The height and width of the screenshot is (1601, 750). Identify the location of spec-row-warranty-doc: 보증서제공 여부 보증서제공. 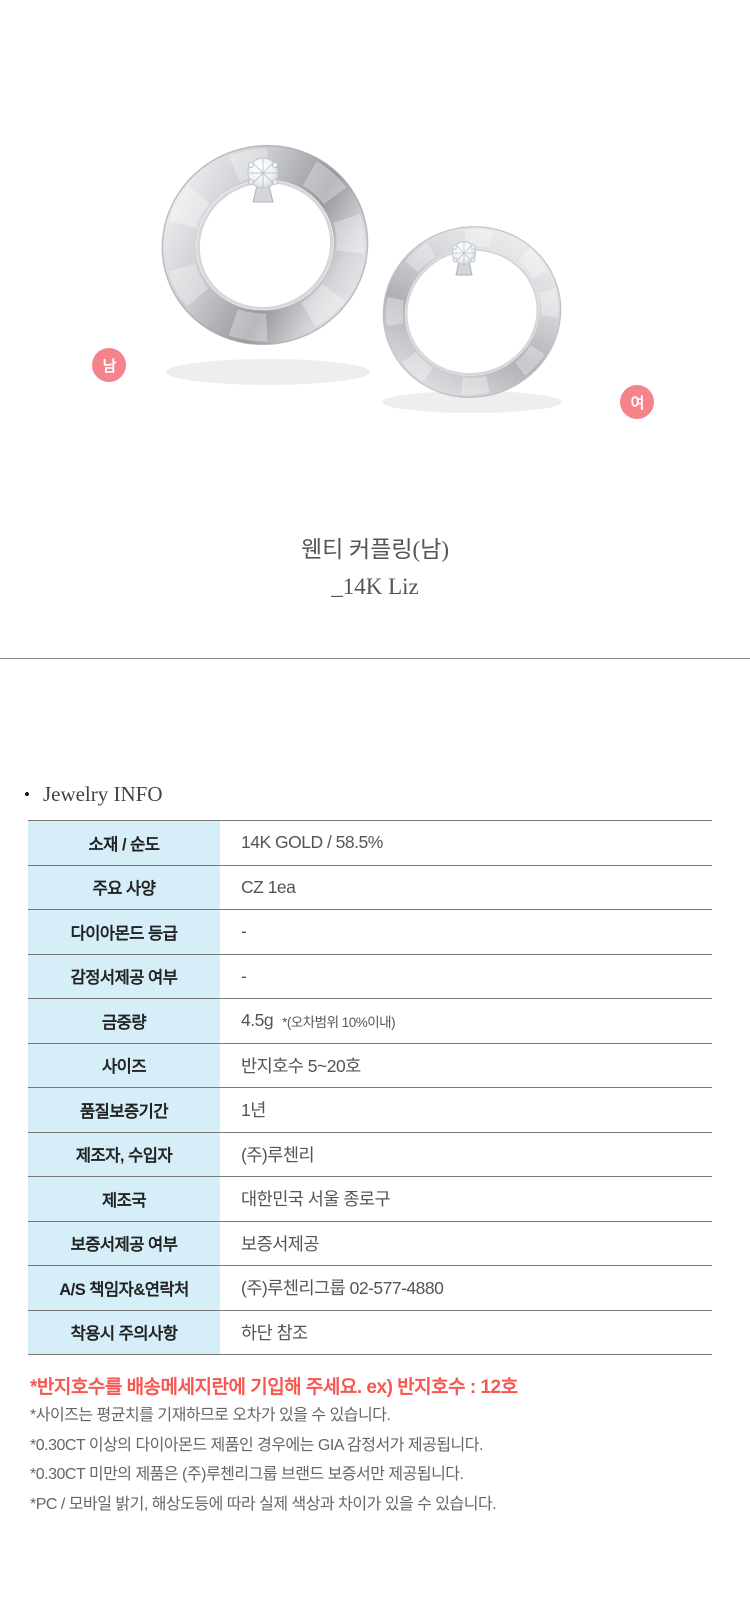
(370, 1242).